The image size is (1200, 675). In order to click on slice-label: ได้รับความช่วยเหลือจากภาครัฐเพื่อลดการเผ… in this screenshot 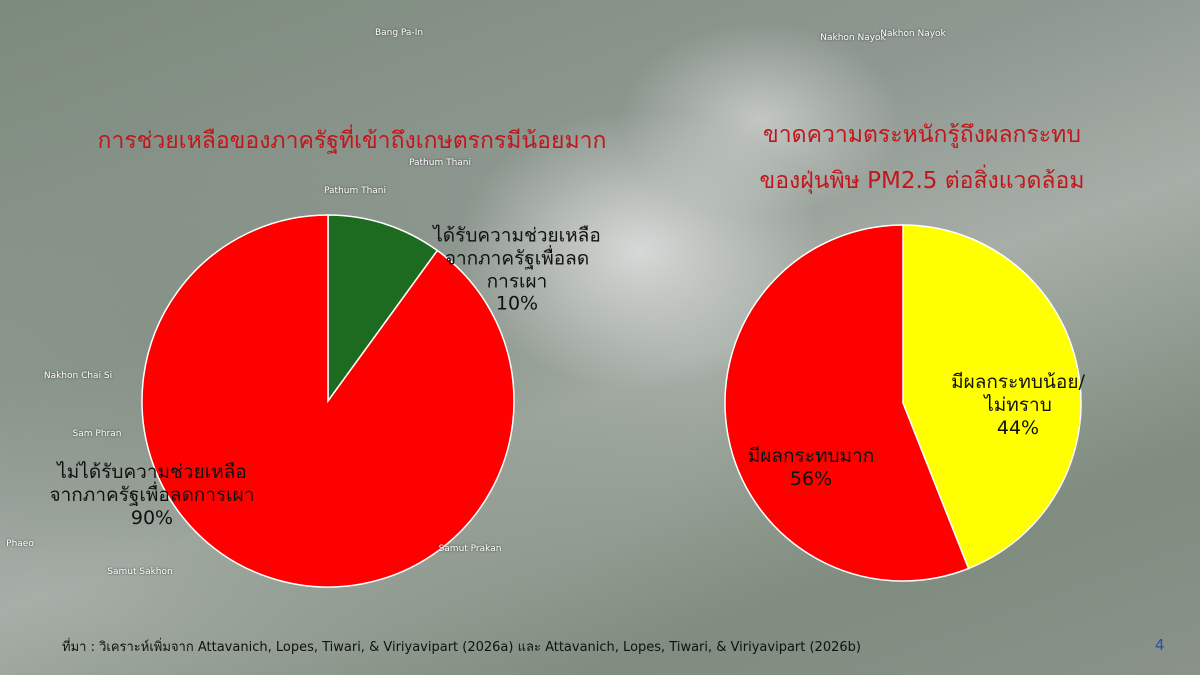, I will do `click(517, 269)`.